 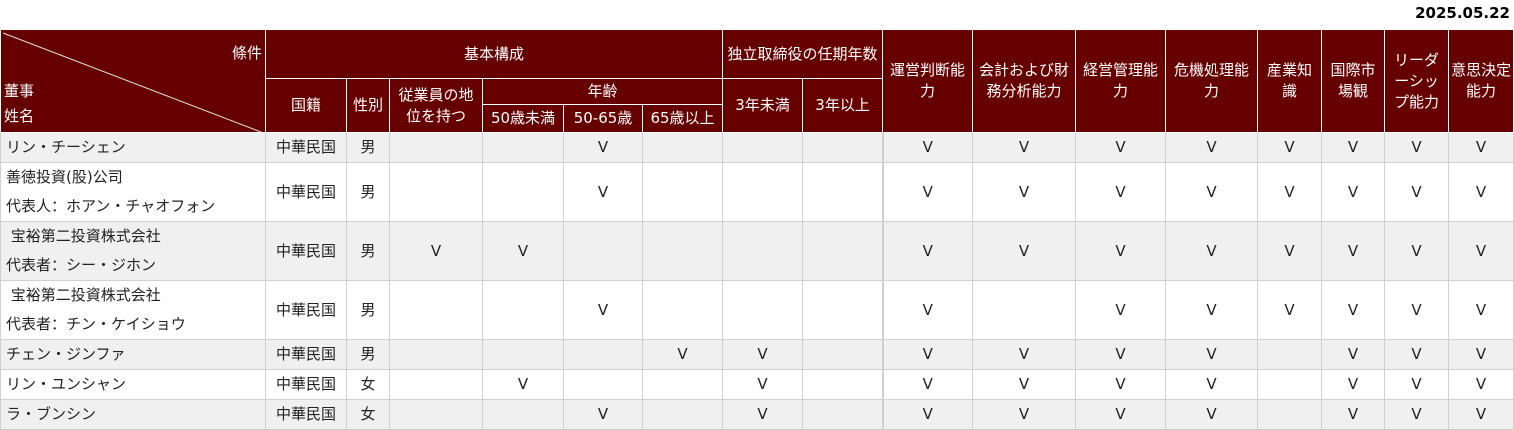 I want to click on director-name: リン・チーシェン, so click(x=133, y=147).